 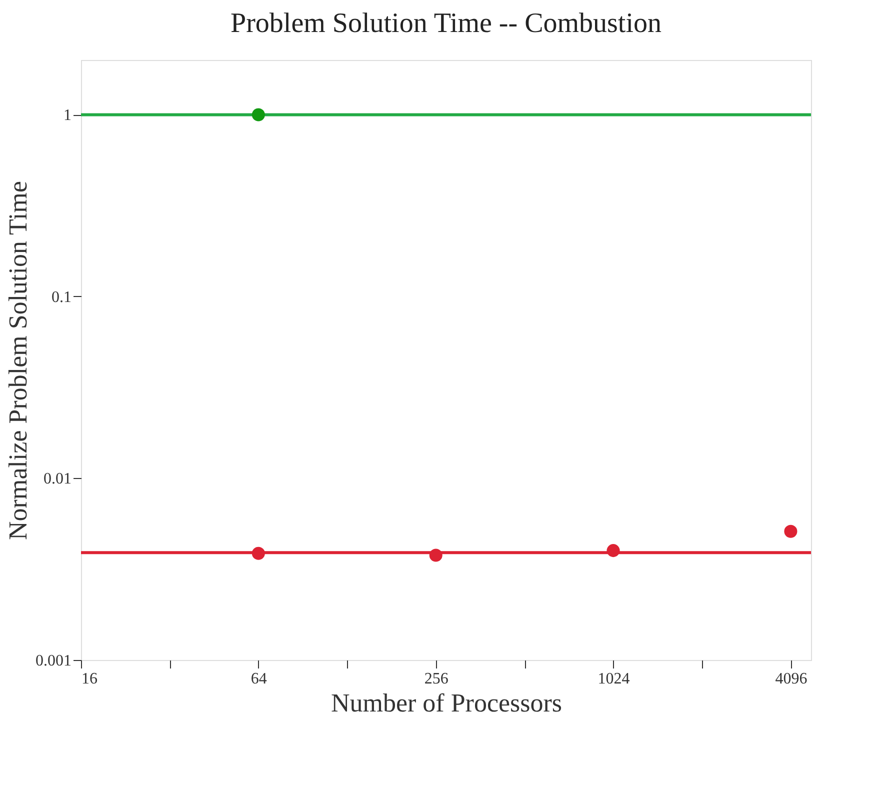 I want to click on y-axis-title: Normalize Problem Solution Time, so click(x=18, y=360).